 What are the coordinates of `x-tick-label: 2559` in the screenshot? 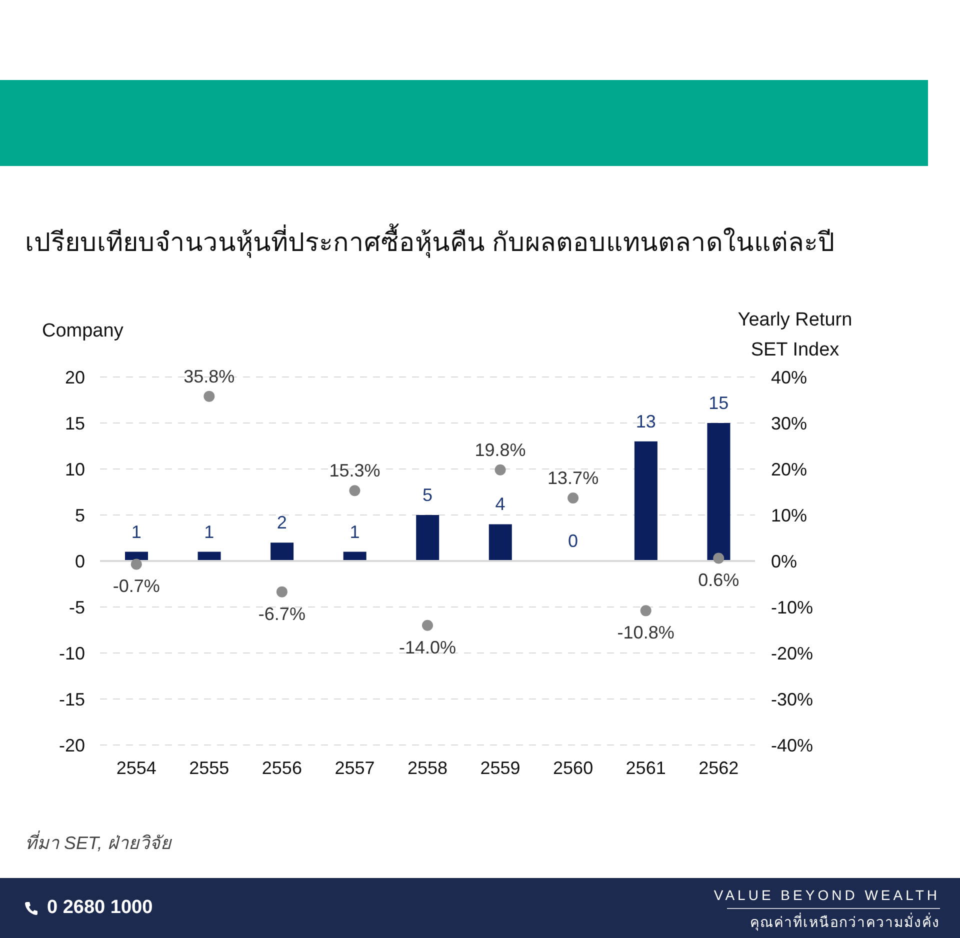 It's located at (500, 768).